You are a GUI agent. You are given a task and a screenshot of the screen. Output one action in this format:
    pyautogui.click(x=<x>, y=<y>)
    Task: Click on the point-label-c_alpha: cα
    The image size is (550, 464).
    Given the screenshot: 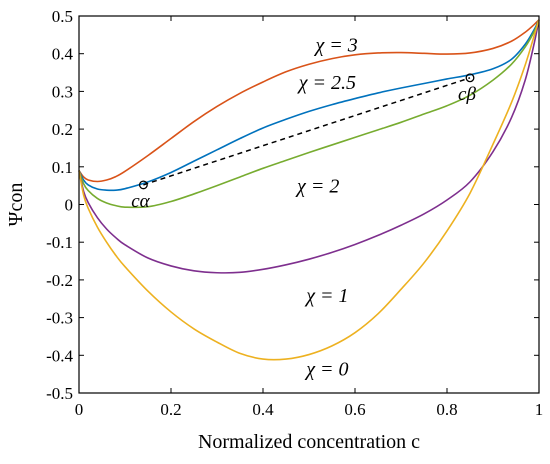 What is the action you would take?
    pyautogui.click(x=140, y=201)
    